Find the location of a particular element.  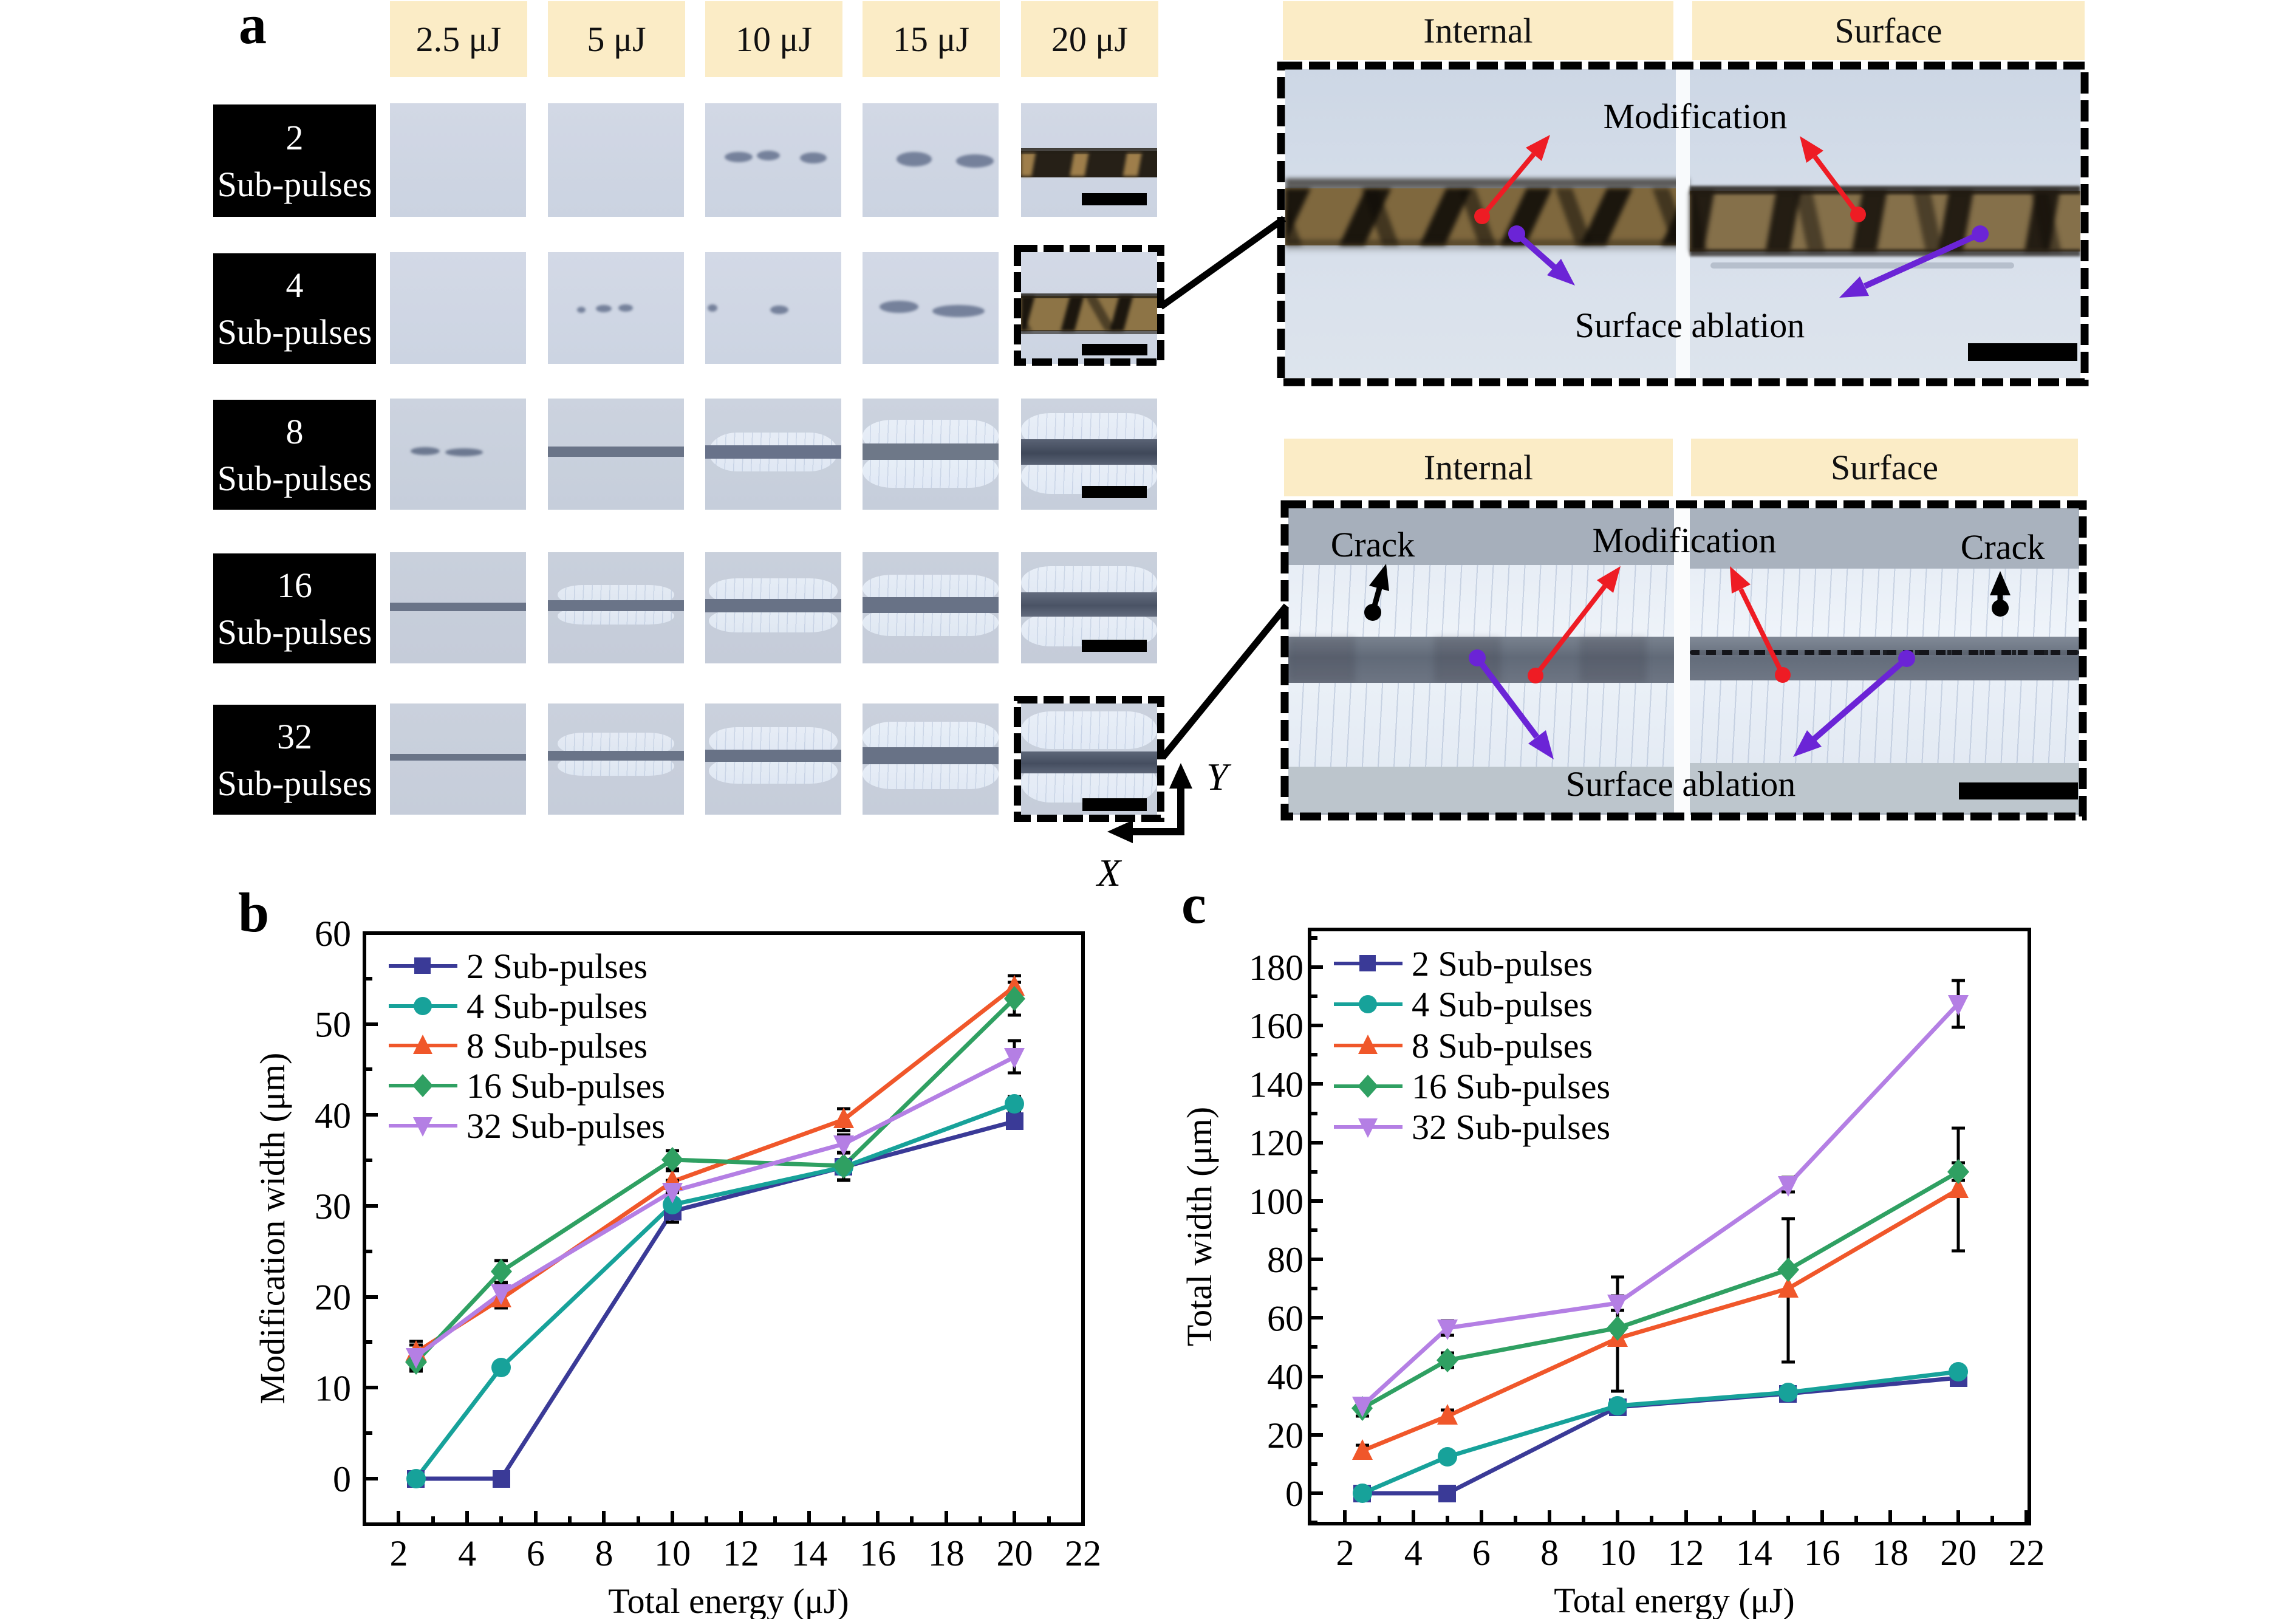

svg-text: 50 is located at coordinates (333, 1025).